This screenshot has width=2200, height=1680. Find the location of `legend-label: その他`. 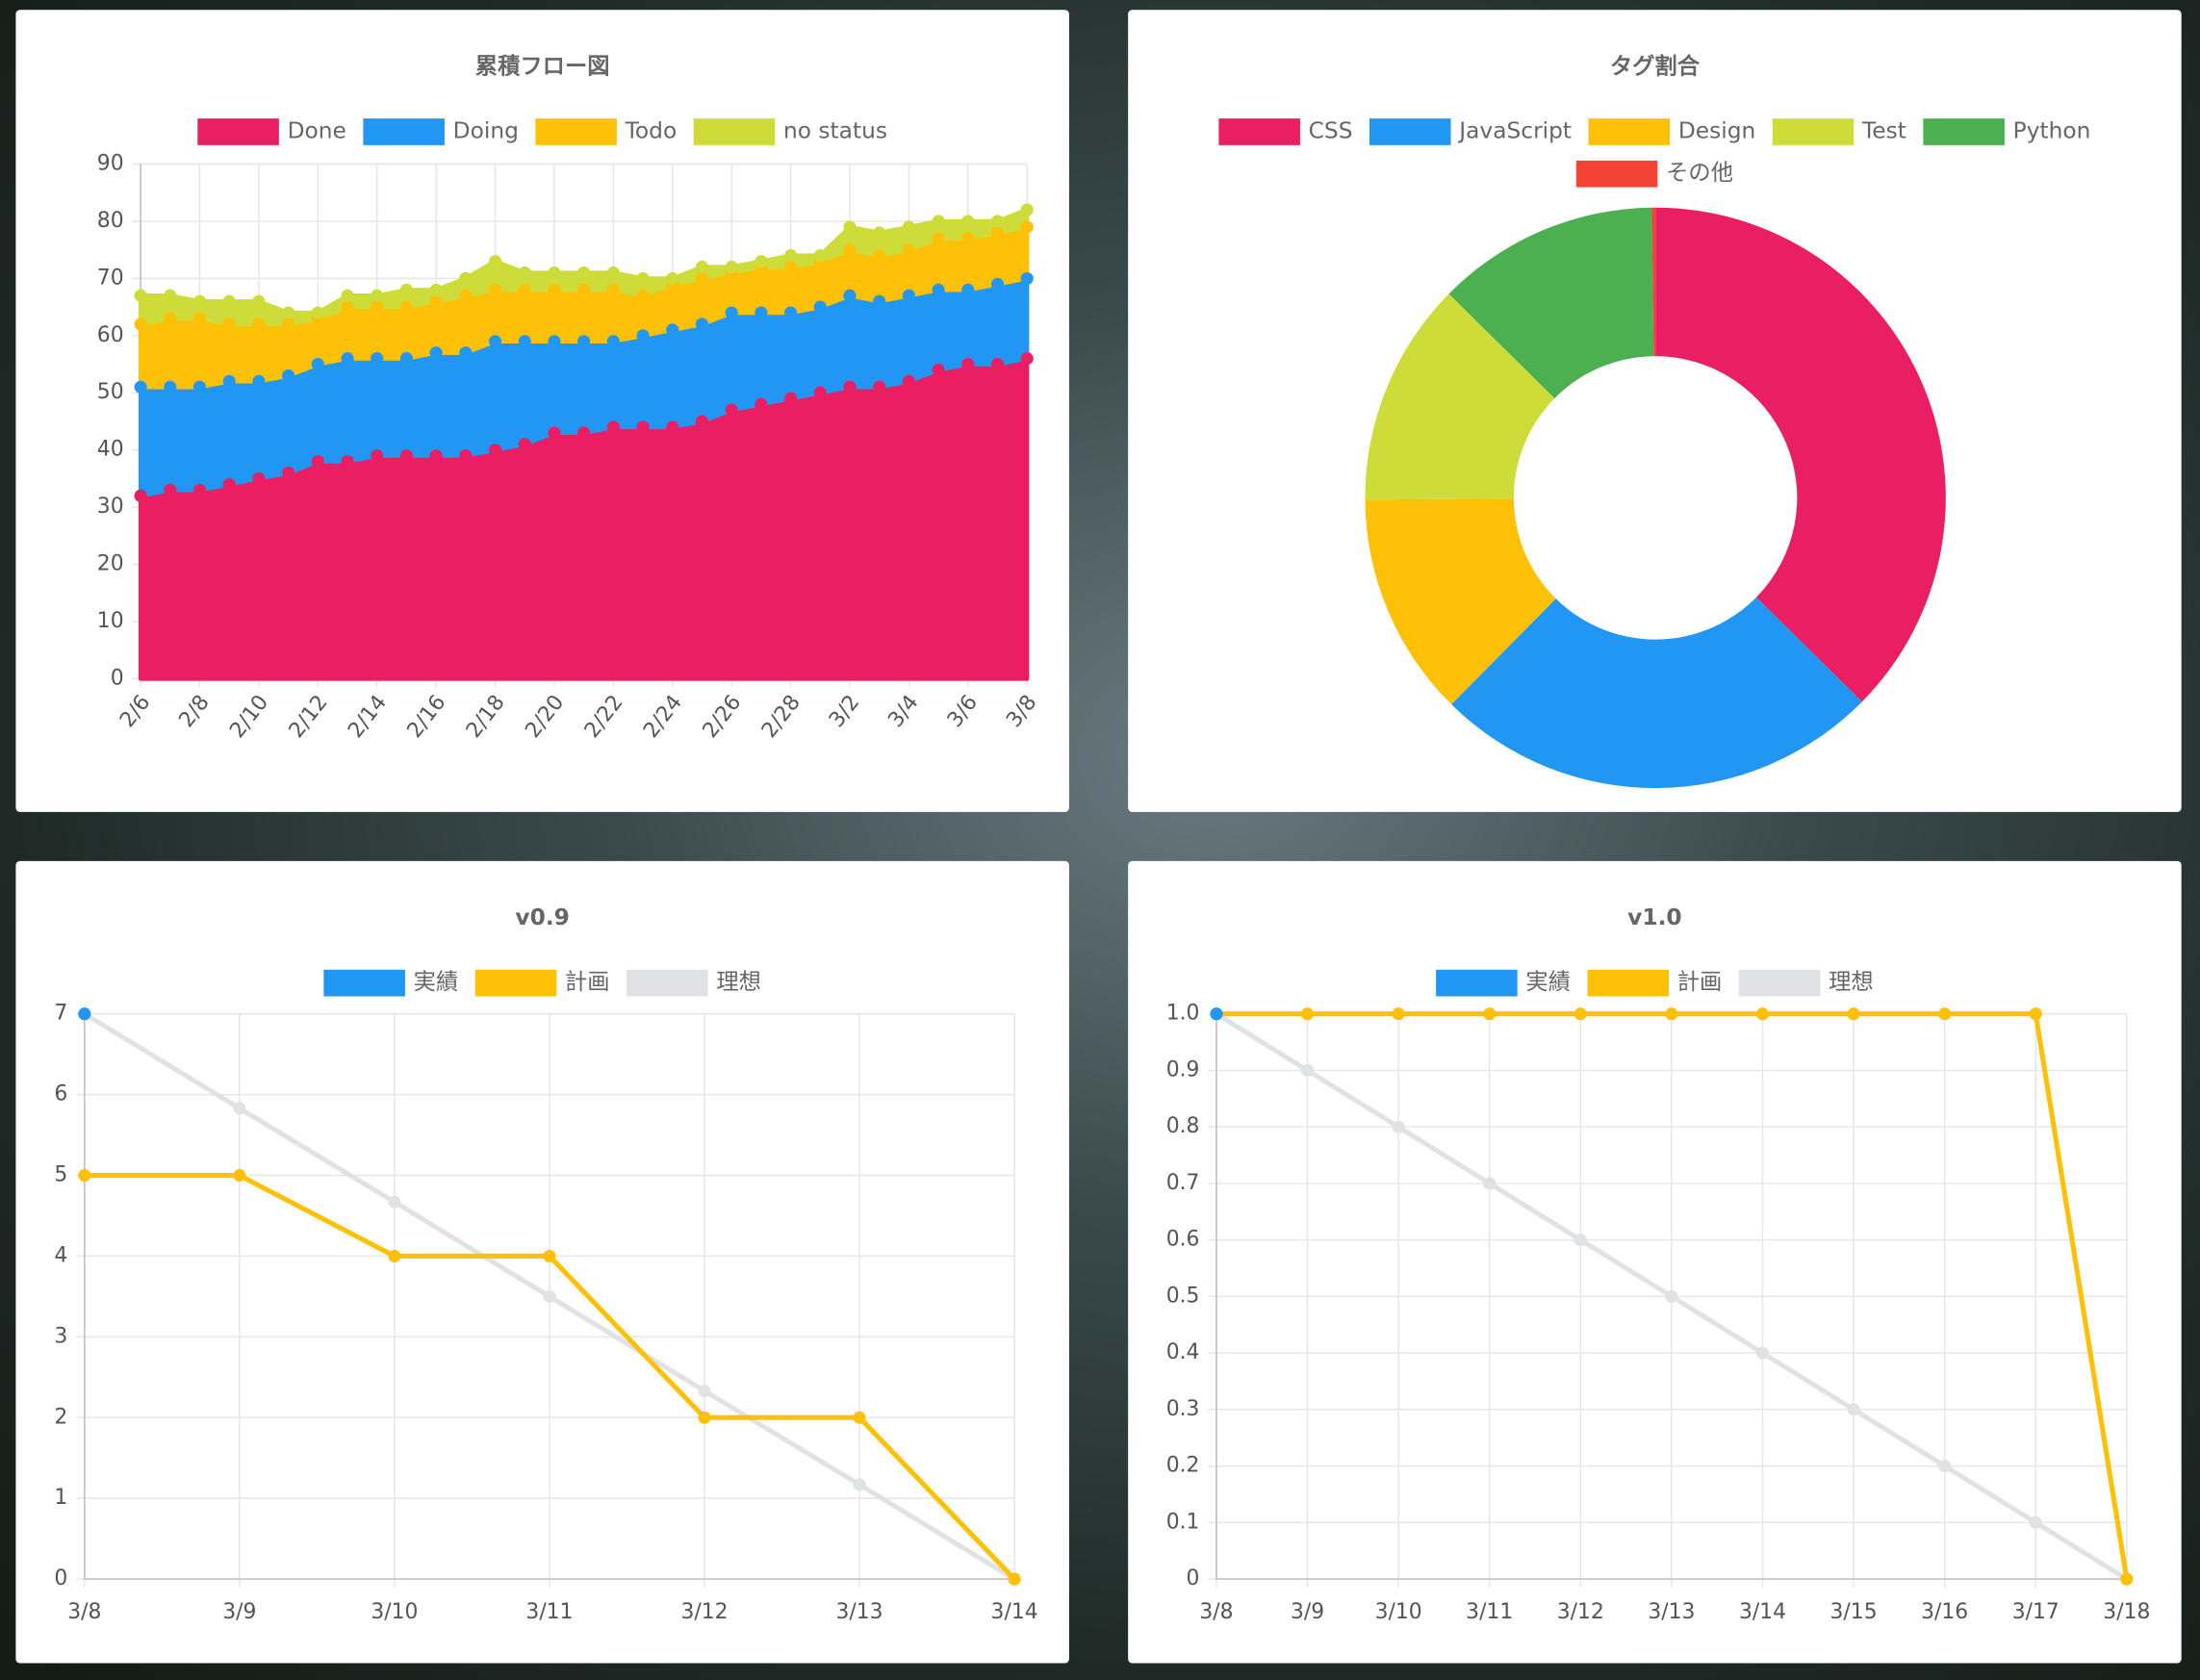

legend-label: その他 is located at coordinates (1699, 173).